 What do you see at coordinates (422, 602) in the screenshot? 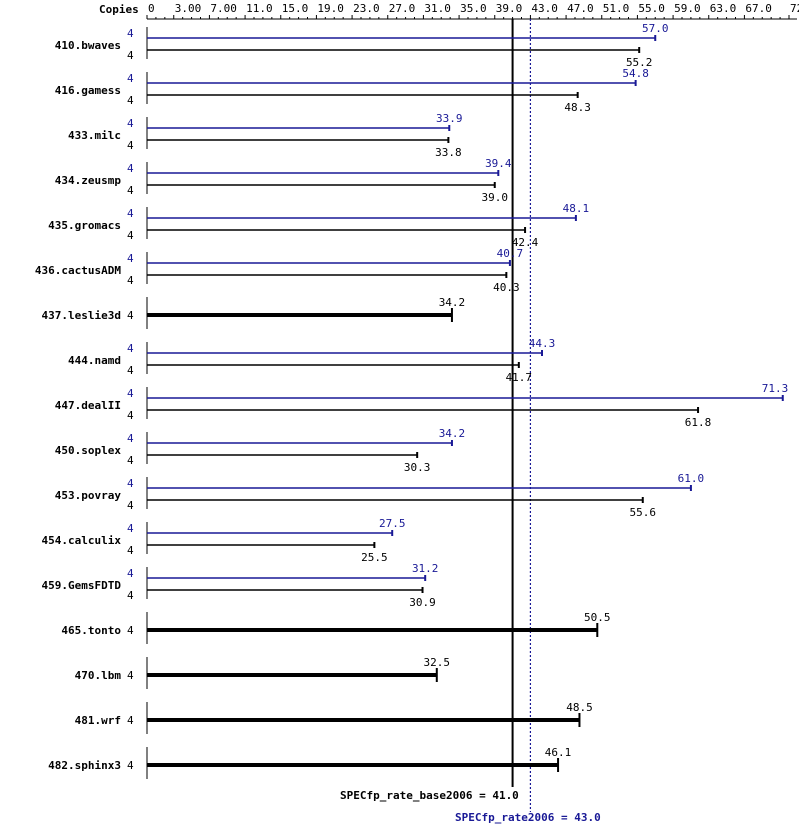
I see `base-value-label: 30.9` at bounding box center [422, 602].